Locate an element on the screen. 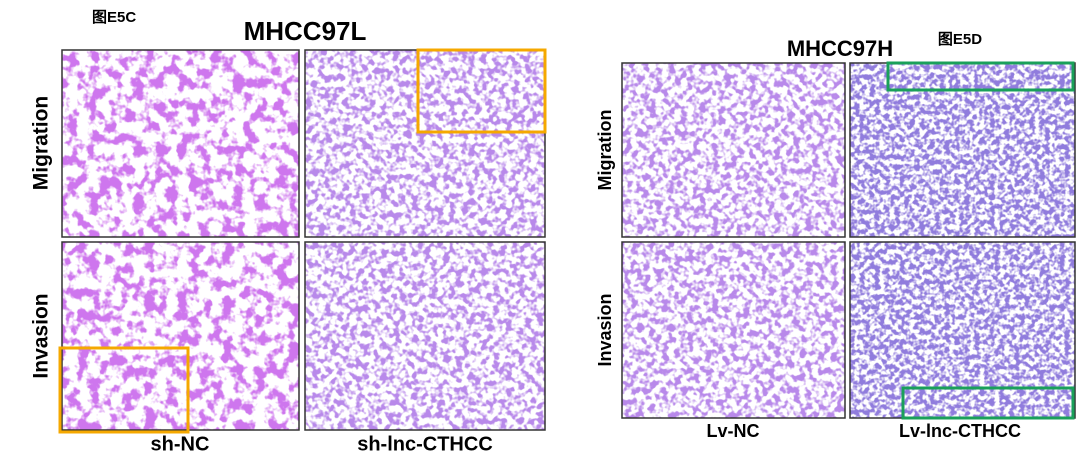 The image size is (1080, 461). column-label: sh-NC is located at coordinates (180, 444).